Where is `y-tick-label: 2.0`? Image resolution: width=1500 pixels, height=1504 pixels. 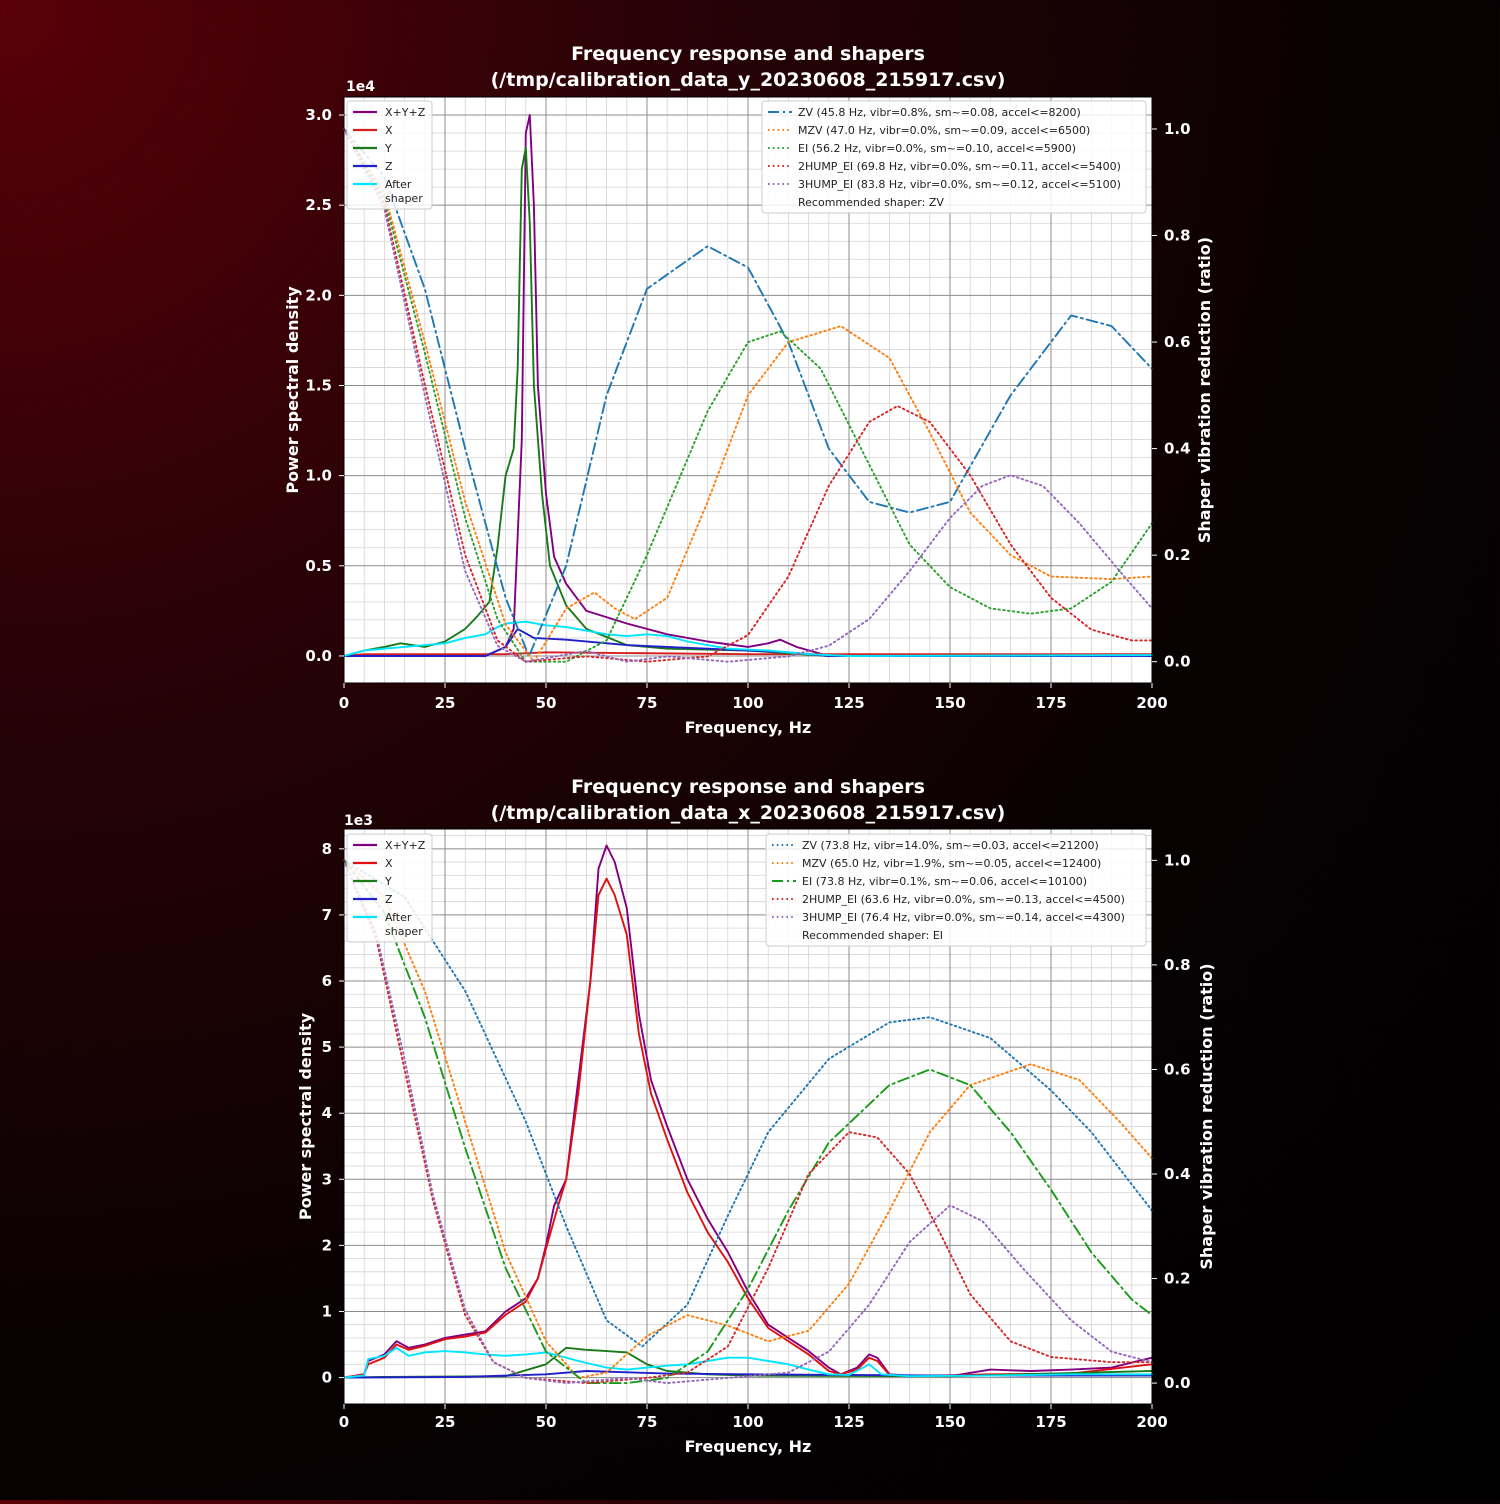 y-tick-label: 2.0 is located at coordinates (318, 295).